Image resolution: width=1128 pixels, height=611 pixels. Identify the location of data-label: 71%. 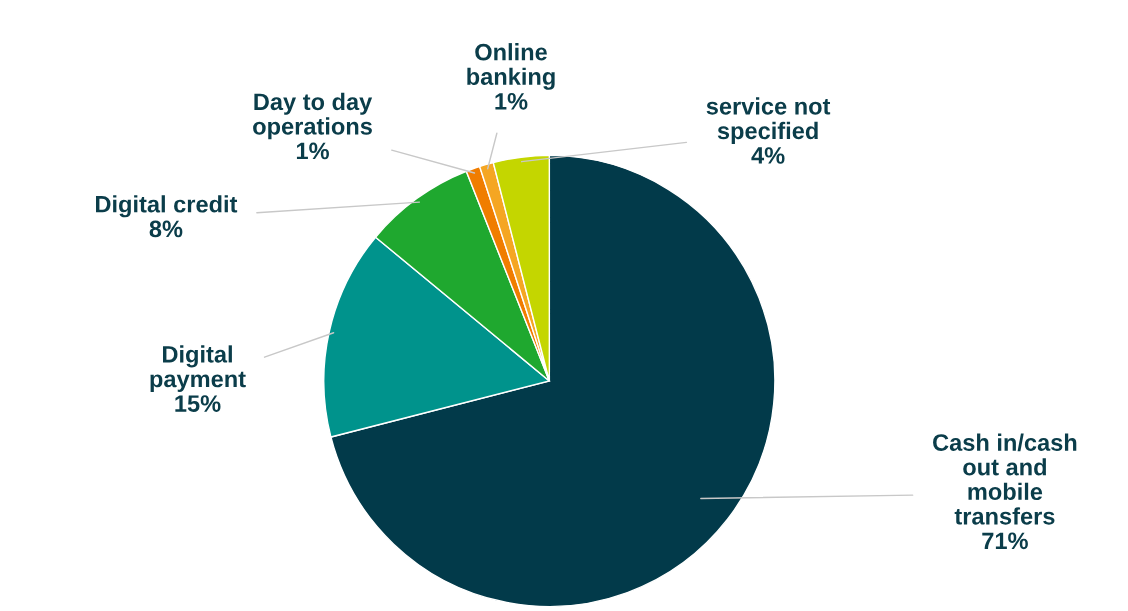
(1005, 541).